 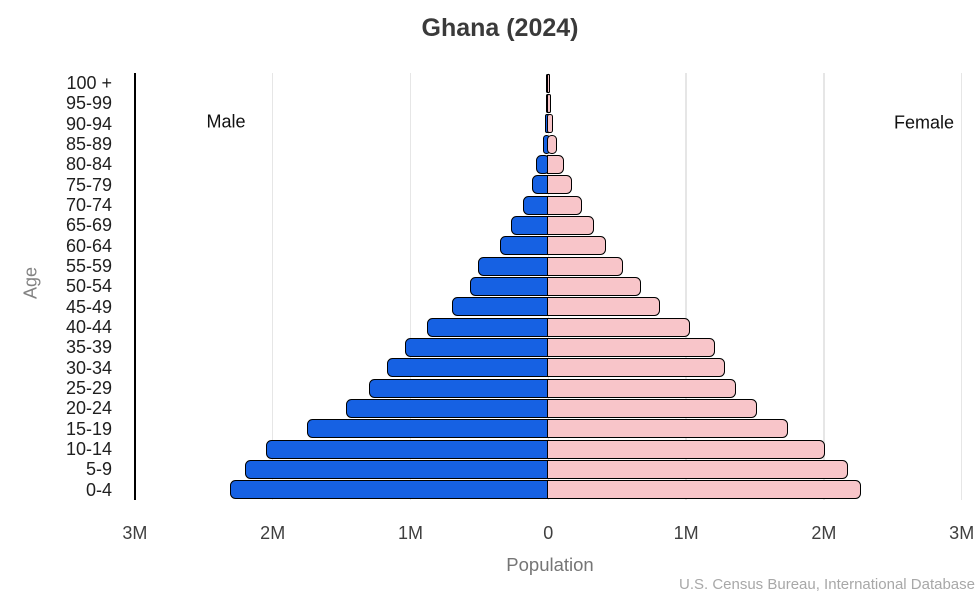 I want to click on age-tick-label: 100 +, so click(x=89, y=83).